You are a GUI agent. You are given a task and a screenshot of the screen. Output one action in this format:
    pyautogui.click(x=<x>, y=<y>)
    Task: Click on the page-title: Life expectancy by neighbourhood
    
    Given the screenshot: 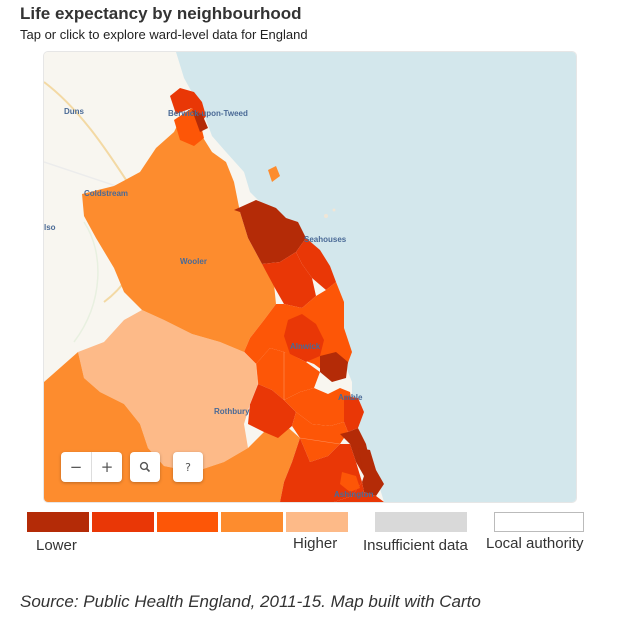 What is the action you would take?
    pyautogui.click(x=161, y=13)
    